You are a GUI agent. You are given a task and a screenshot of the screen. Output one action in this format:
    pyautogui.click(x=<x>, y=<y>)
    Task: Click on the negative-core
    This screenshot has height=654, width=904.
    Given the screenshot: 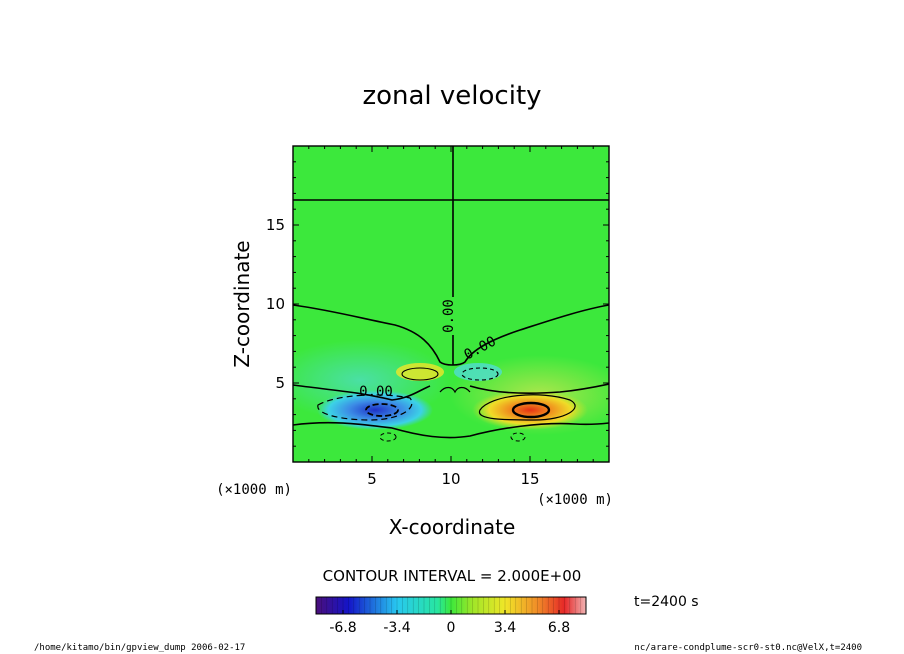 What is the action you would take?
    pyautogui.click(x=375, y=410)
    